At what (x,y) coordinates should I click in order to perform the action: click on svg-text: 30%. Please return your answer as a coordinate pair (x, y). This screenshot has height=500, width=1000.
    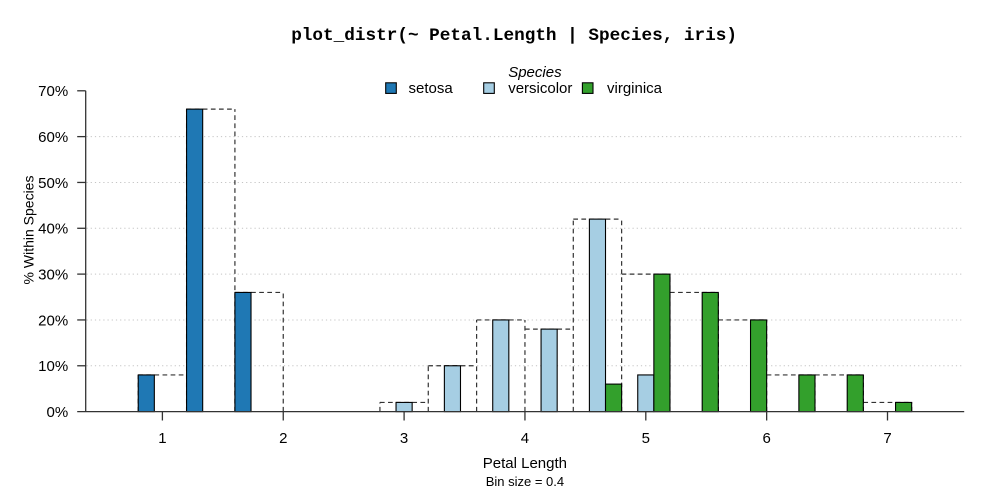
    Looking at the image, I should click on (53, 275).